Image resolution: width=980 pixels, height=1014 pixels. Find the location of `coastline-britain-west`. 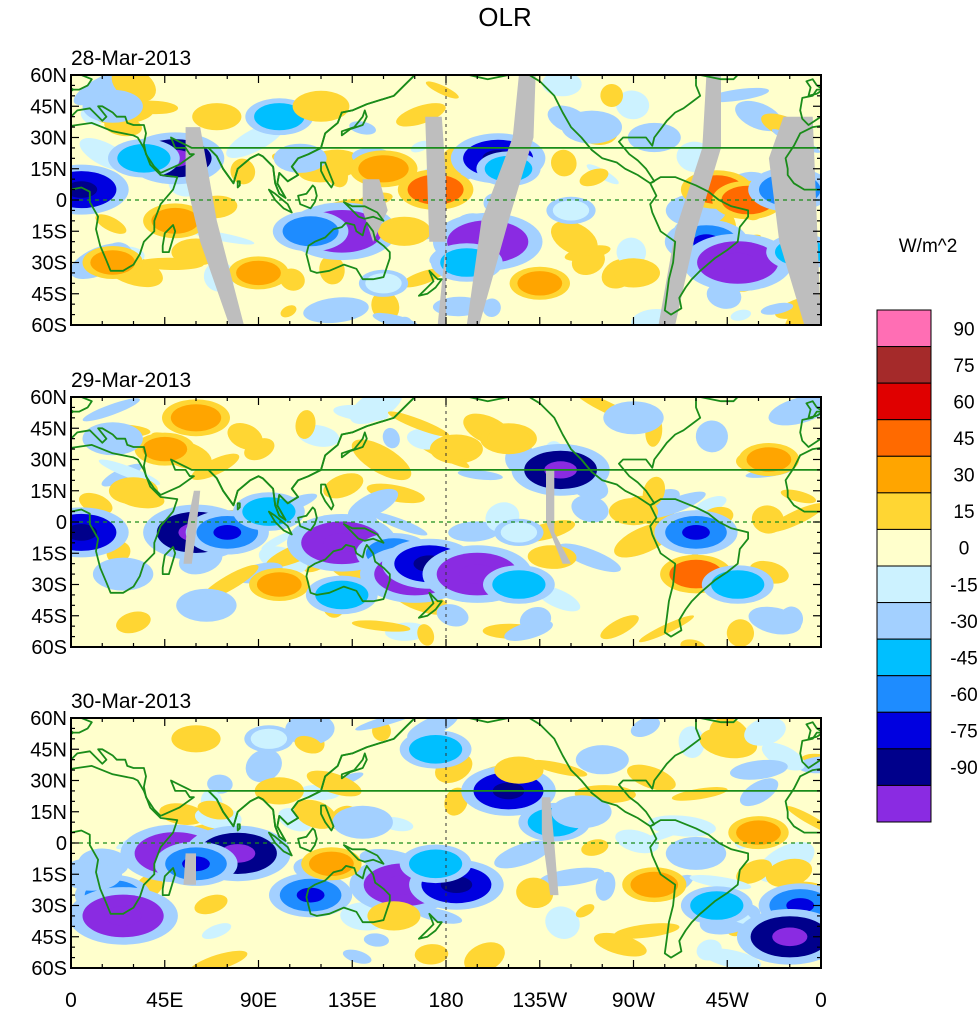

coastline-britain-west is located at coordinates (813, 87).